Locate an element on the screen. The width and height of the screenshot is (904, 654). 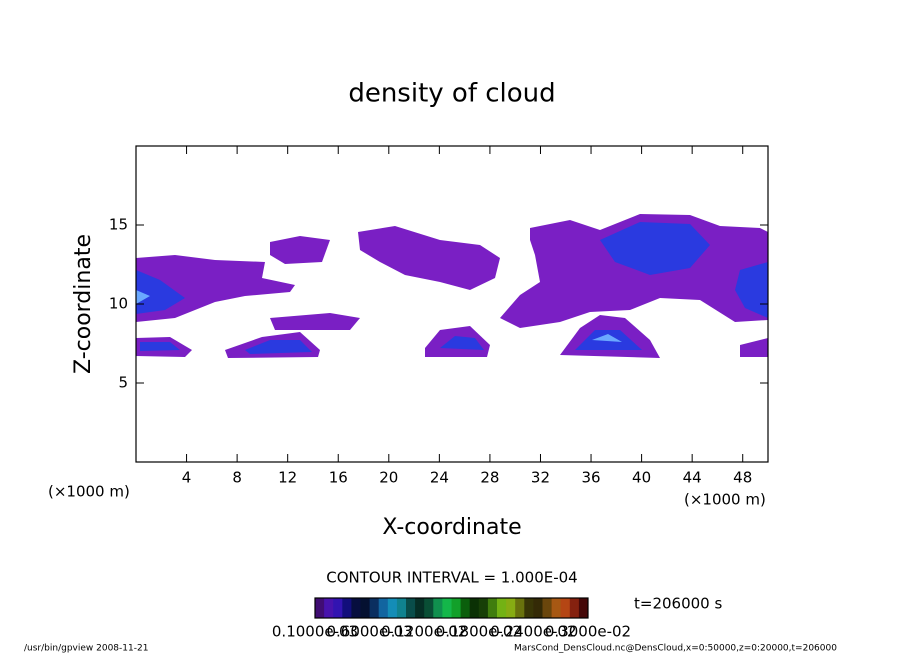
x-tick-label: 4 is located at coordinates (187, 478).